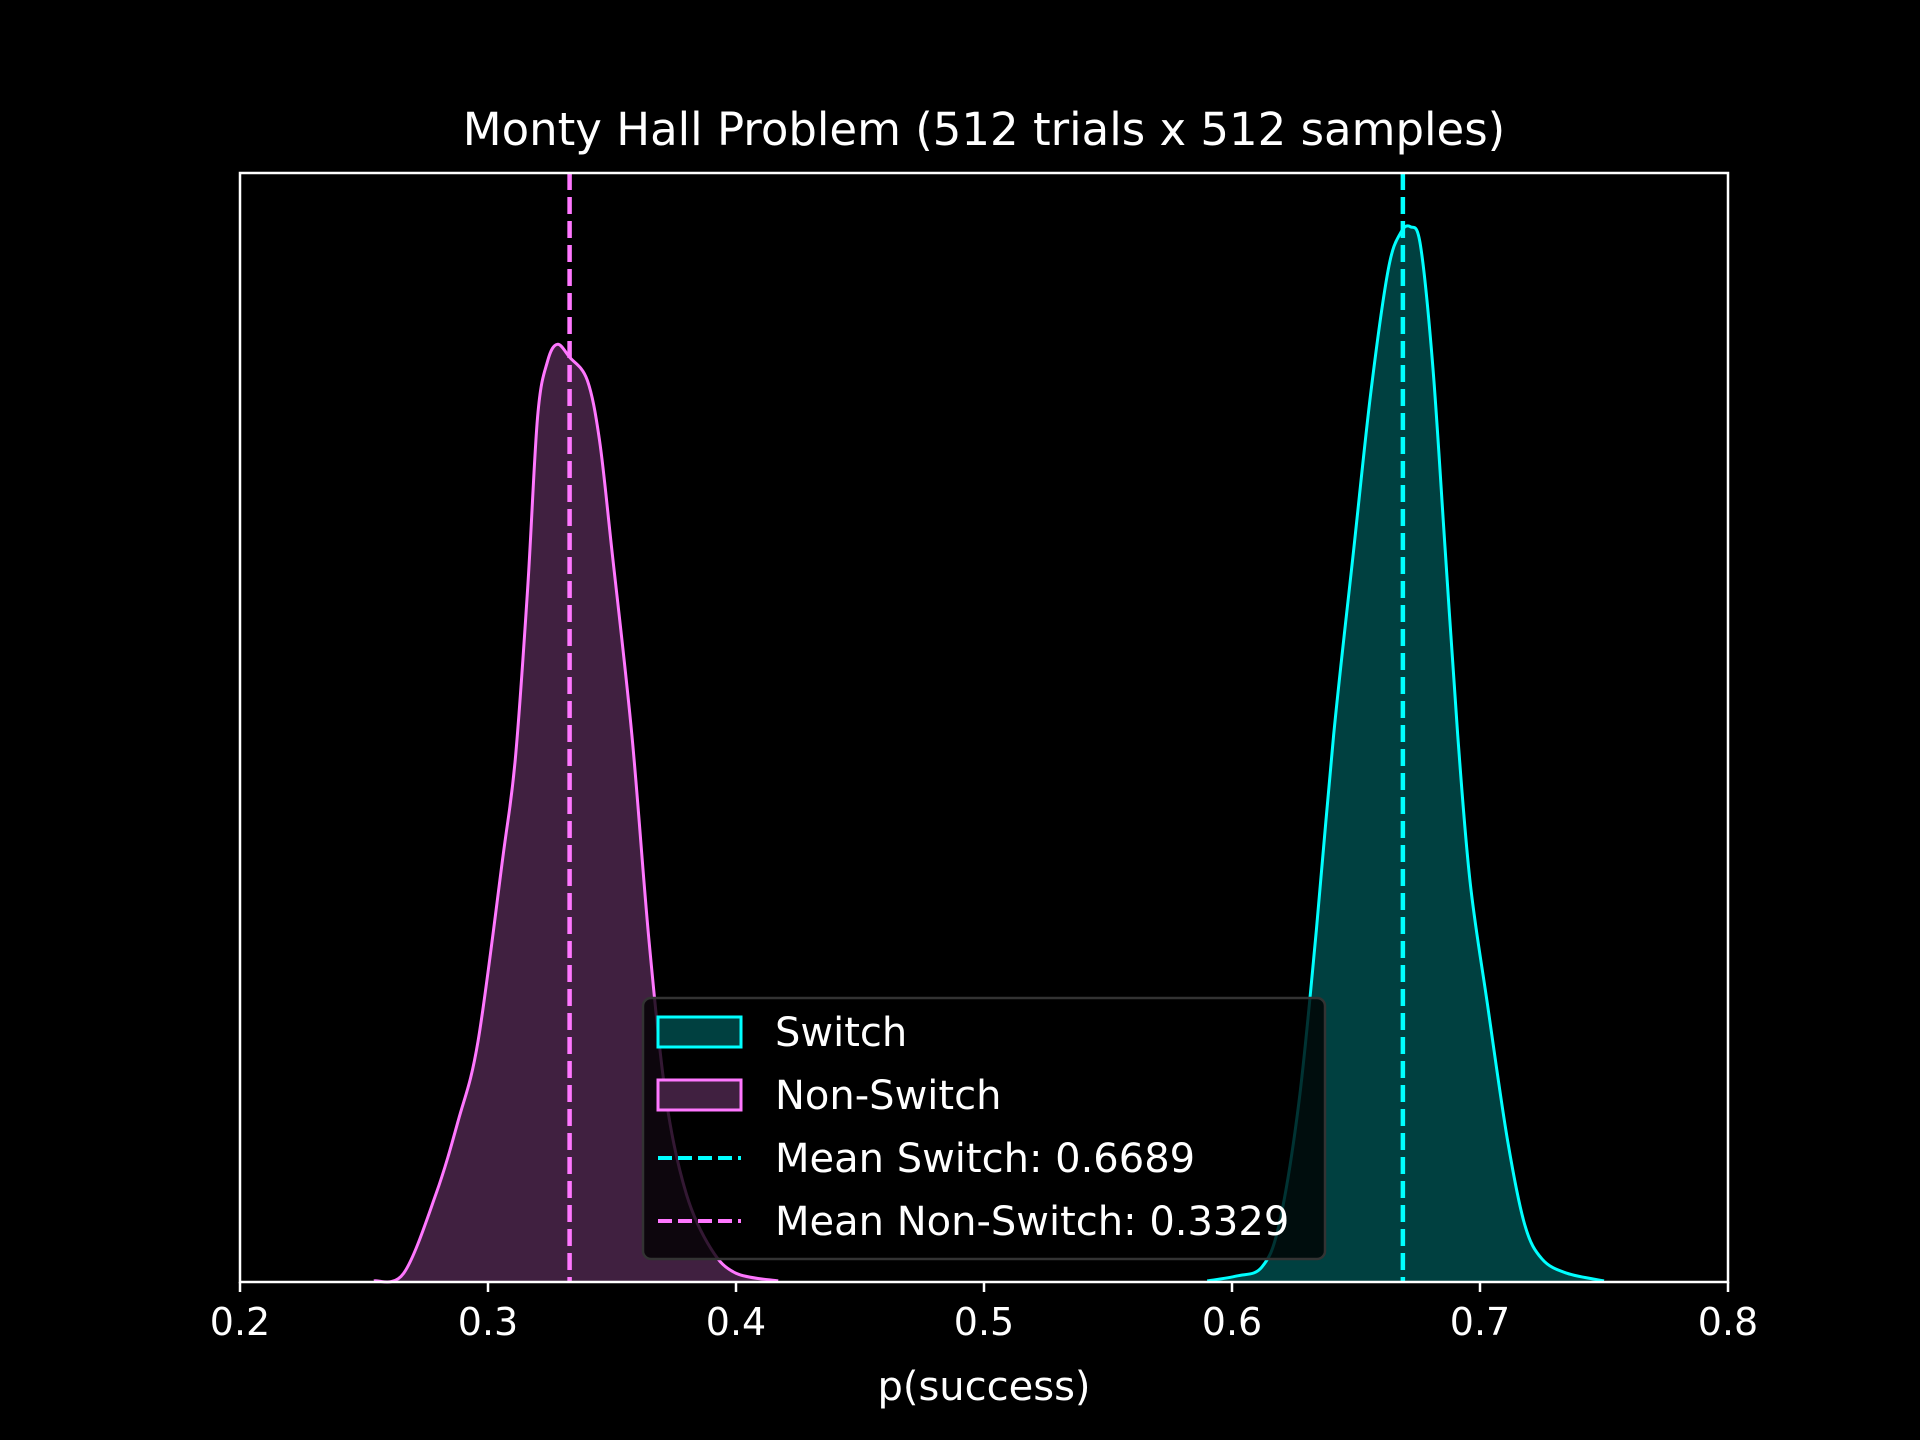  What do you see at coordinates (488, 1322) in the screenshot?
I see `x-tick-label: 0.3` at bounding box center [488, 1322].